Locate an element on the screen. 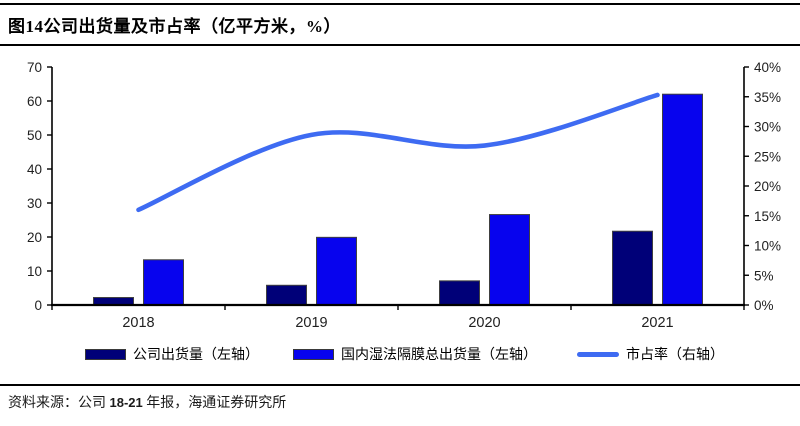 The width and height of the screenshot is (800, 426). left-axis-tick-label: 40 is located at coordinates (34, 169).